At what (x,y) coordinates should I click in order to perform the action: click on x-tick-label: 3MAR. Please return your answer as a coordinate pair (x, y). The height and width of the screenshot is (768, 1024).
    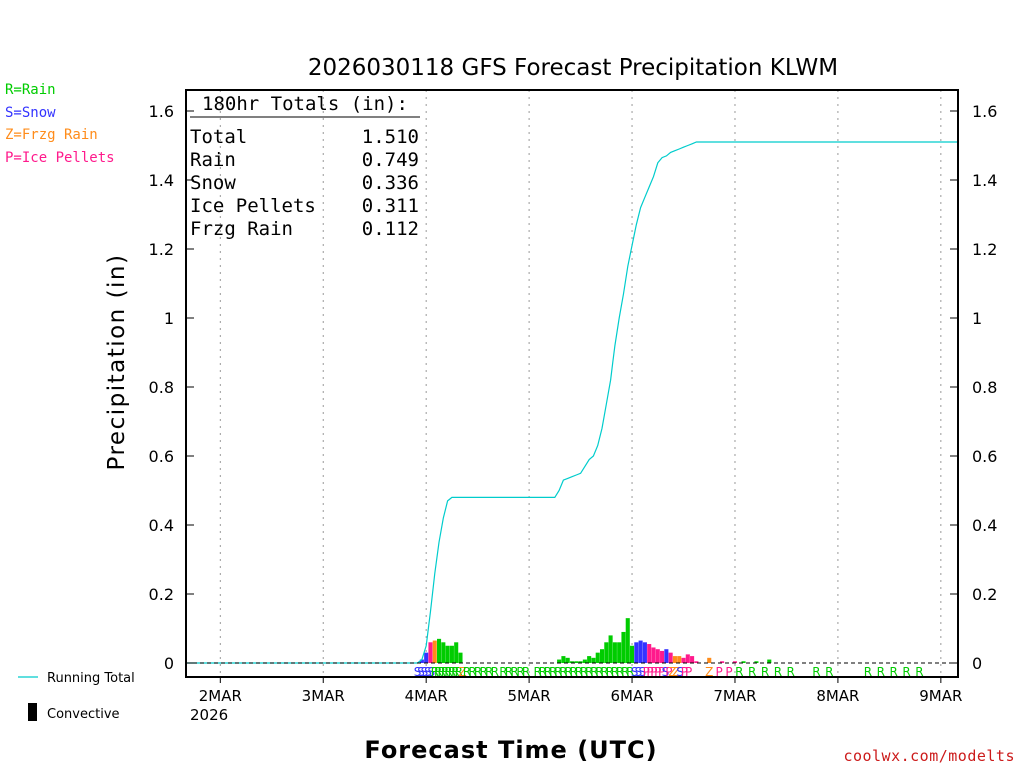
    Looking at the image, I should click on (323, 696).